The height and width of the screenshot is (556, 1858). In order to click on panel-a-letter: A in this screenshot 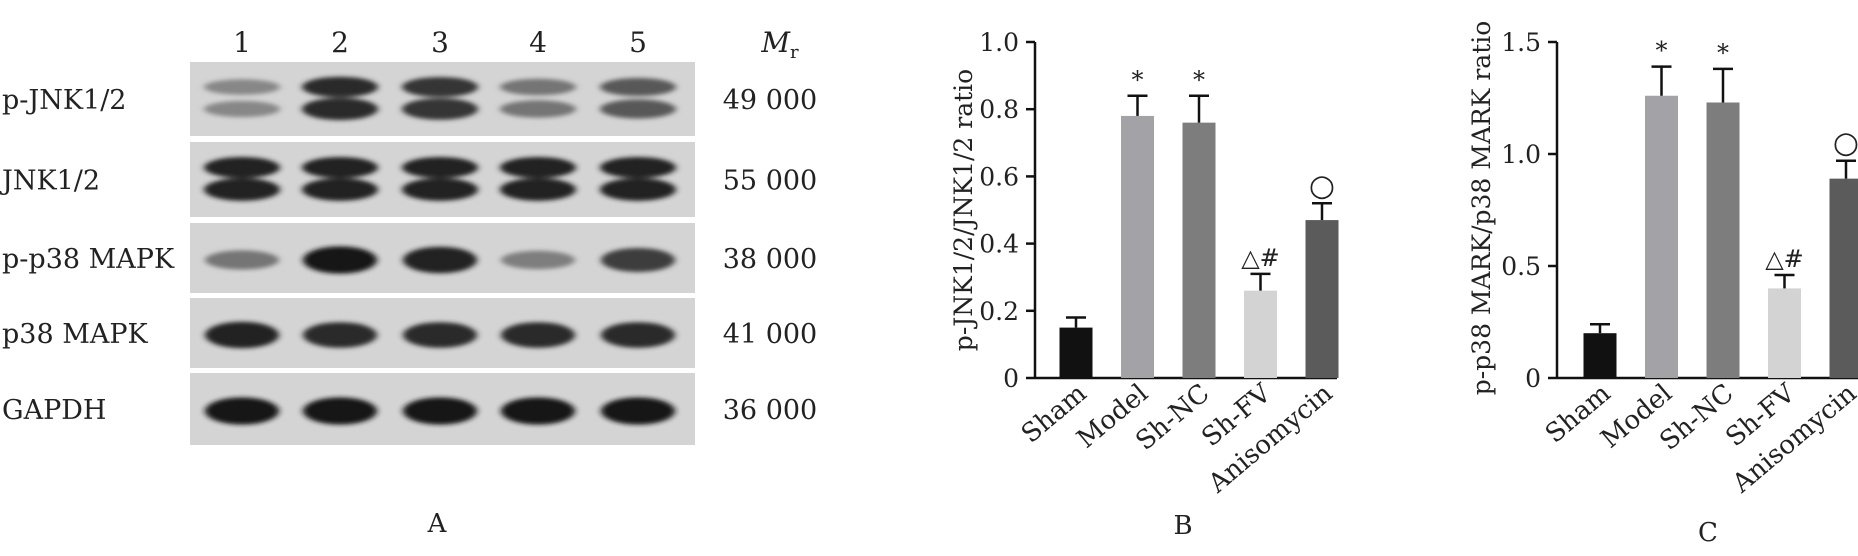, I will do `click(437, 524)`.